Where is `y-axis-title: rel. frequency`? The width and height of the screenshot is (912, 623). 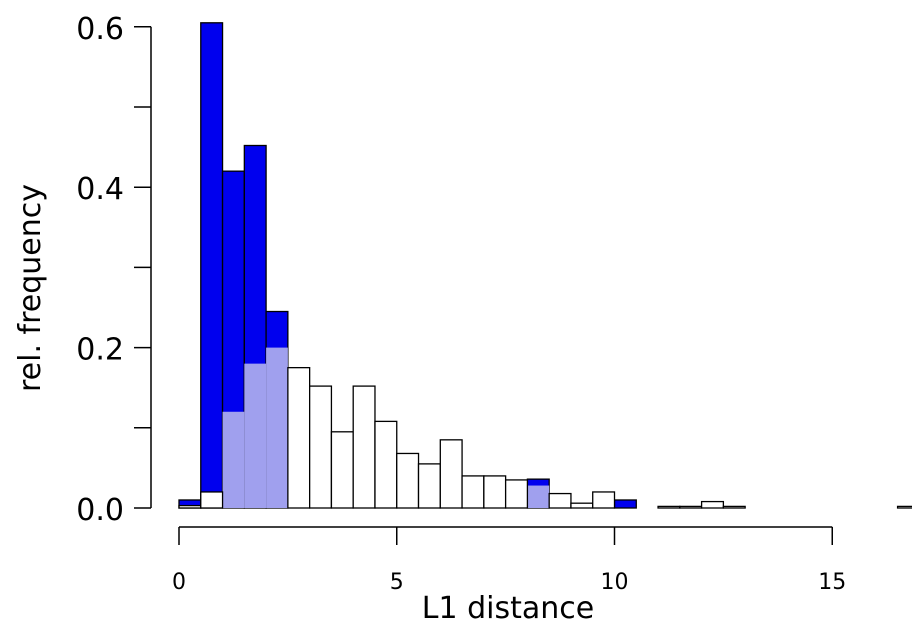 y-axis-title: rel. frequency is located at coordinates (30, 288).